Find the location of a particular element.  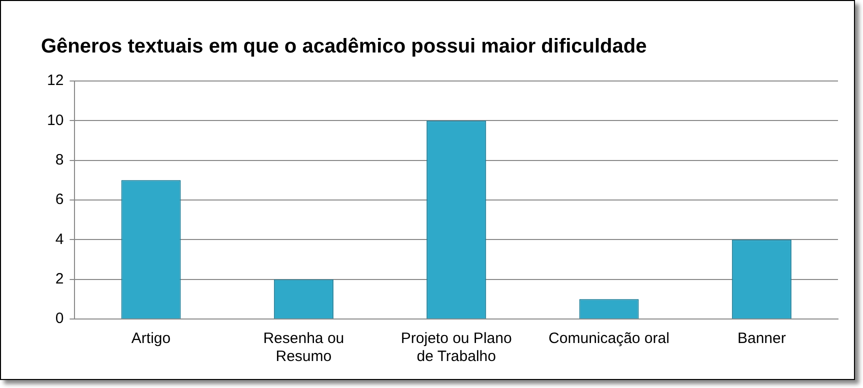

y-tick-label: 4 is located at coordinates (59, 239).